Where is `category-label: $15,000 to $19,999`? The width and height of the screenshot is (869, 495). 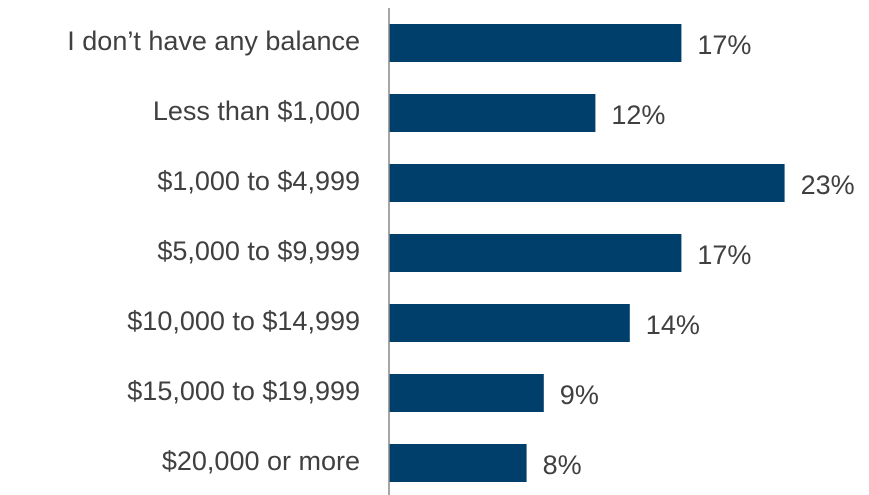
category-label: $15,000 to $19,999 is located at coordinates (243, 391).